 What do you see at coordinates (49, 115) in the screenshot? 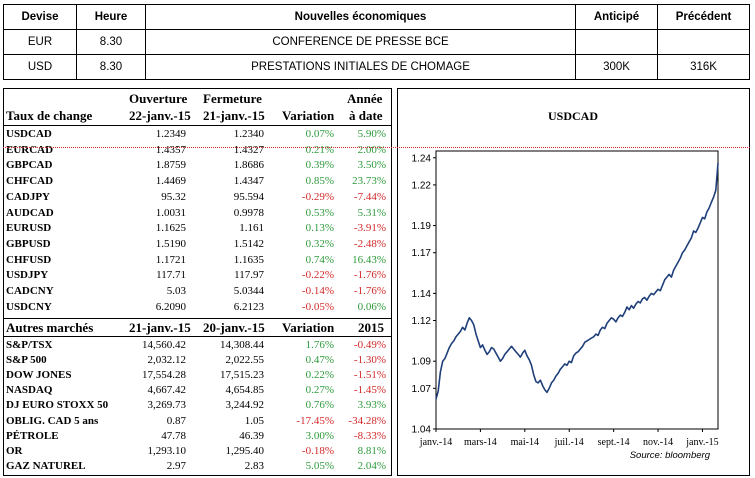
I see `fx-header-title: Taux de change` at bounding box center [49, 115].